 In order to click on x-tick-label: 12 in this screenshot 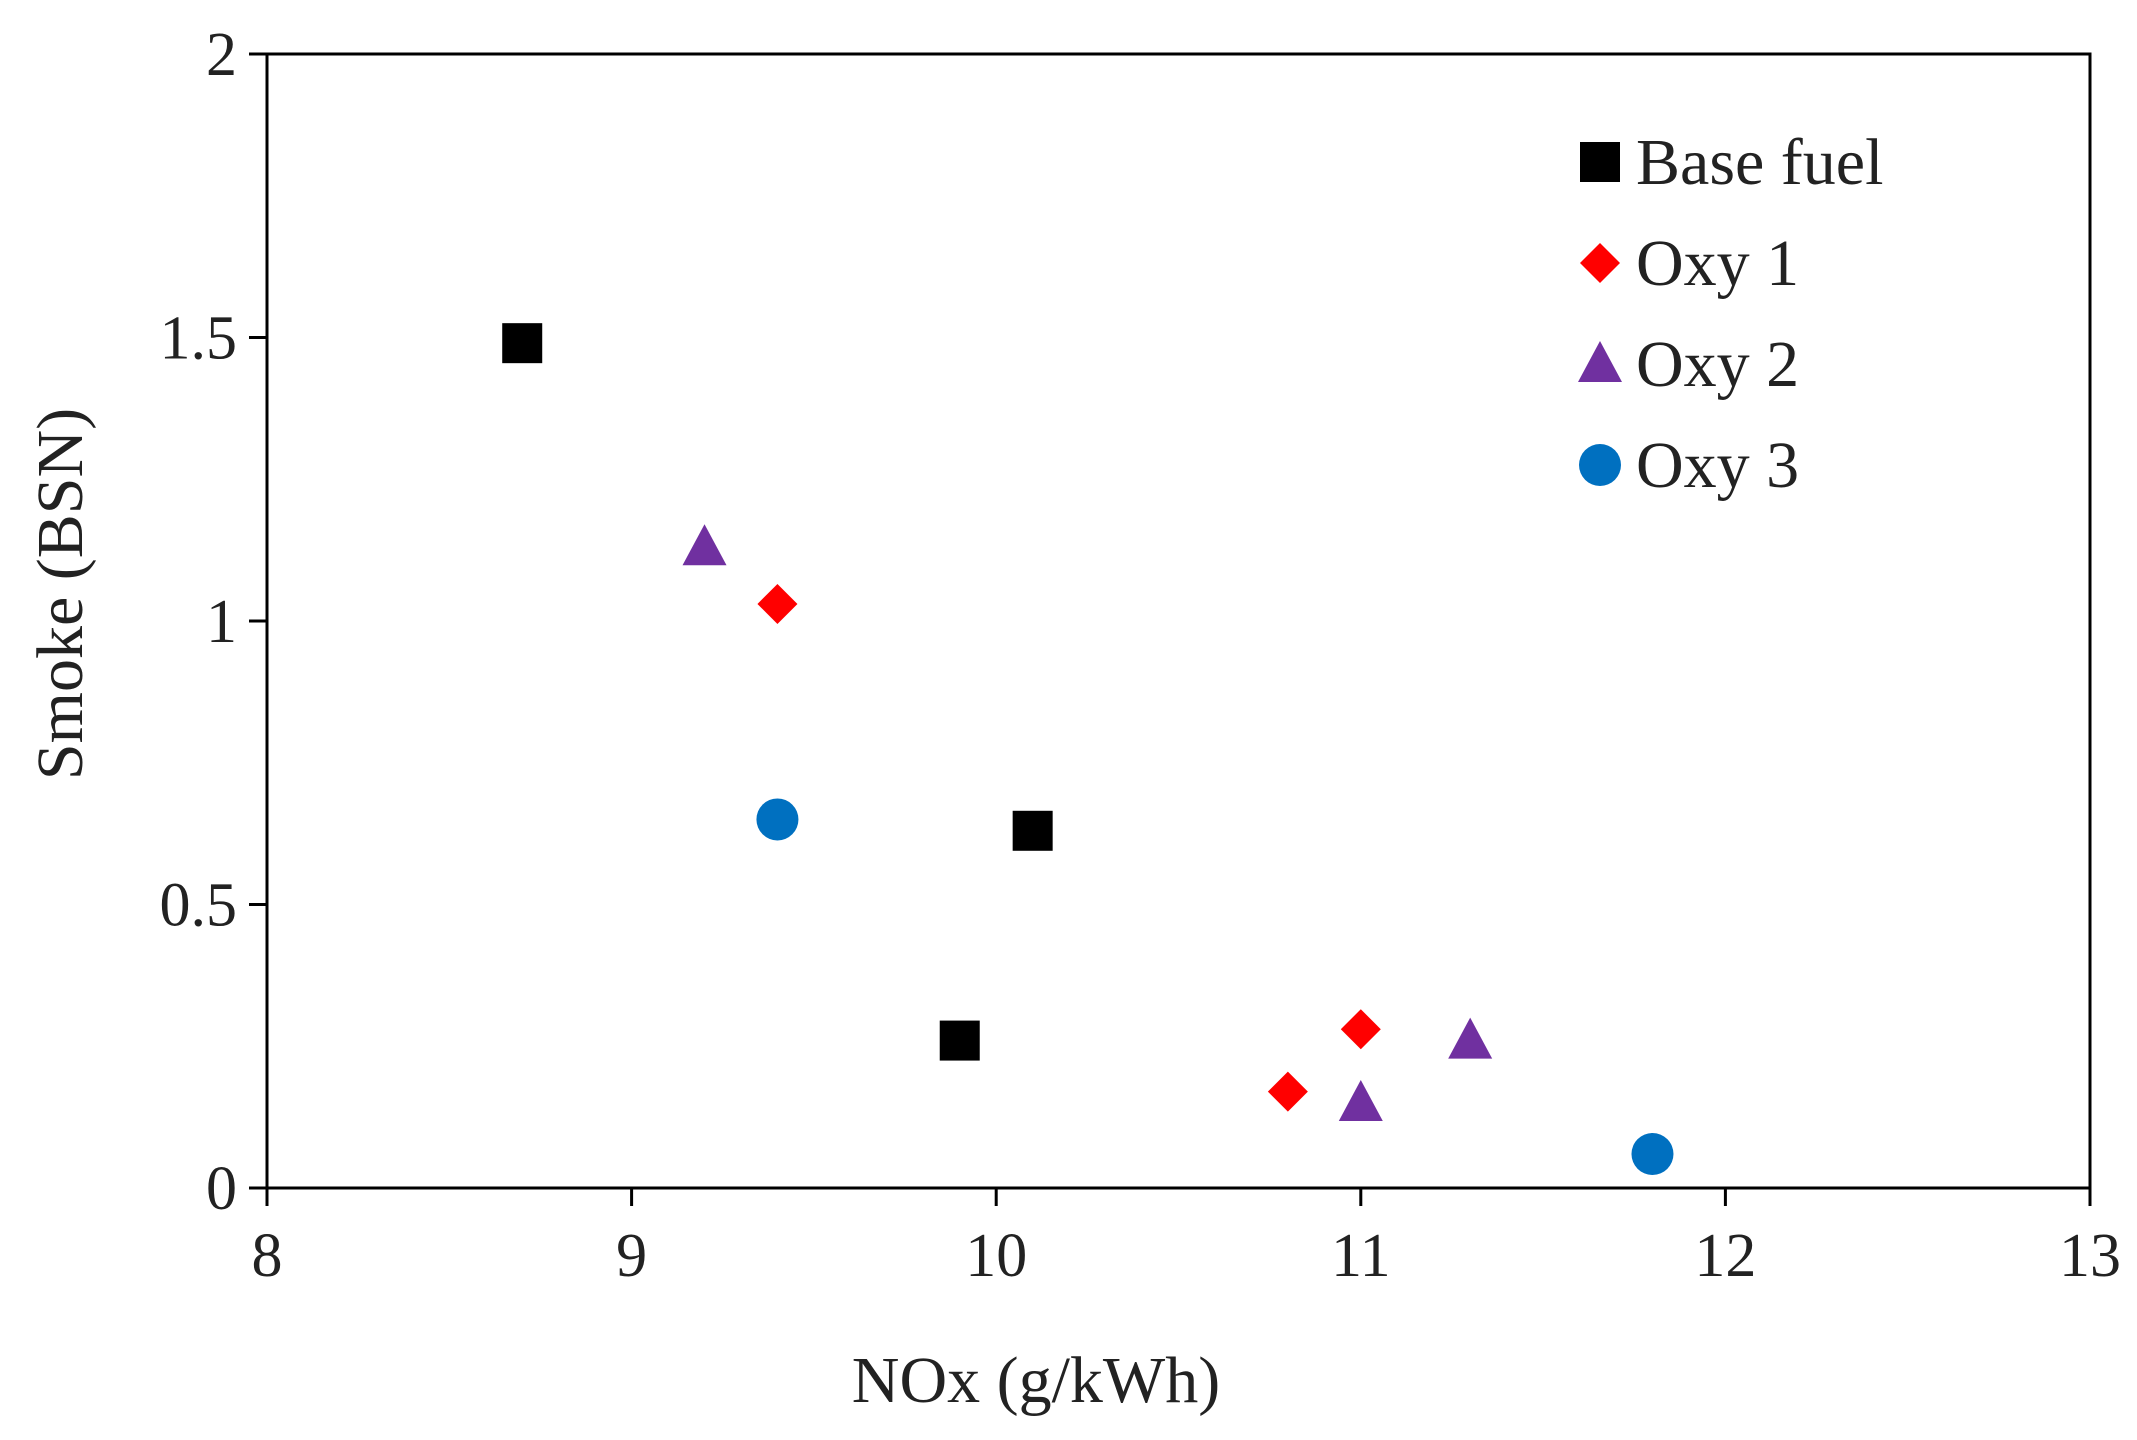, I will do `click(1725, 1256)`.